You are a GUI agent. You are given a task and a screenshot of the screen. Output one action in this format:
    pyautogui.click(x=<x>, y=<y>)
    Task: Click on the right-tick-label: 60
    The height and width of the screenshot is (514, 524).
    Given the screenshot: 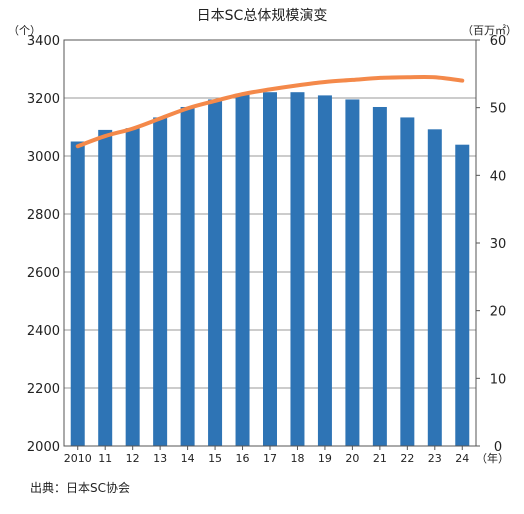 What is the action you would take?
    pyautogui.click(x=498, y=41)
    